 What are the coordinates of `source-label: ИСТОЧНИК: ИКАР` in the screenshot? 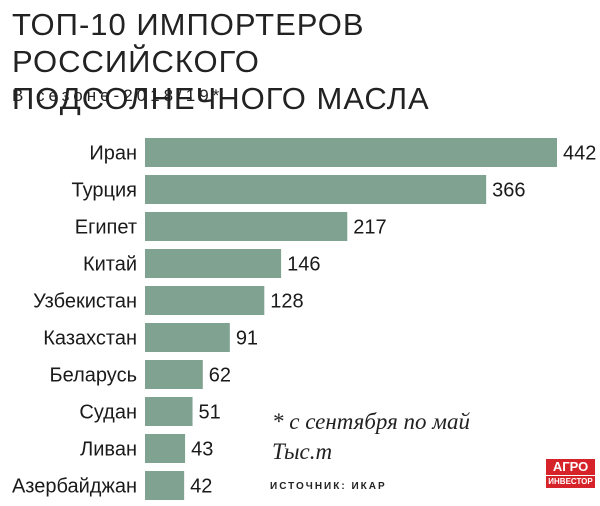 It's located at (328, 486).